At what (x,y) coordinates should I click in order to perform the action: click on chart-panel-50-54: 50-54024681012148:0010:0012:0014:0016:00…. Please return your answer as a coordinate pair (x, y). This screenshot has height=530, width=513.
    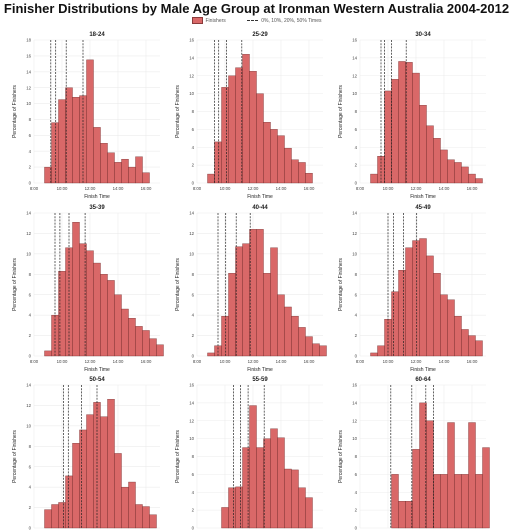
    Looking at the image, I should click on (86, 453).